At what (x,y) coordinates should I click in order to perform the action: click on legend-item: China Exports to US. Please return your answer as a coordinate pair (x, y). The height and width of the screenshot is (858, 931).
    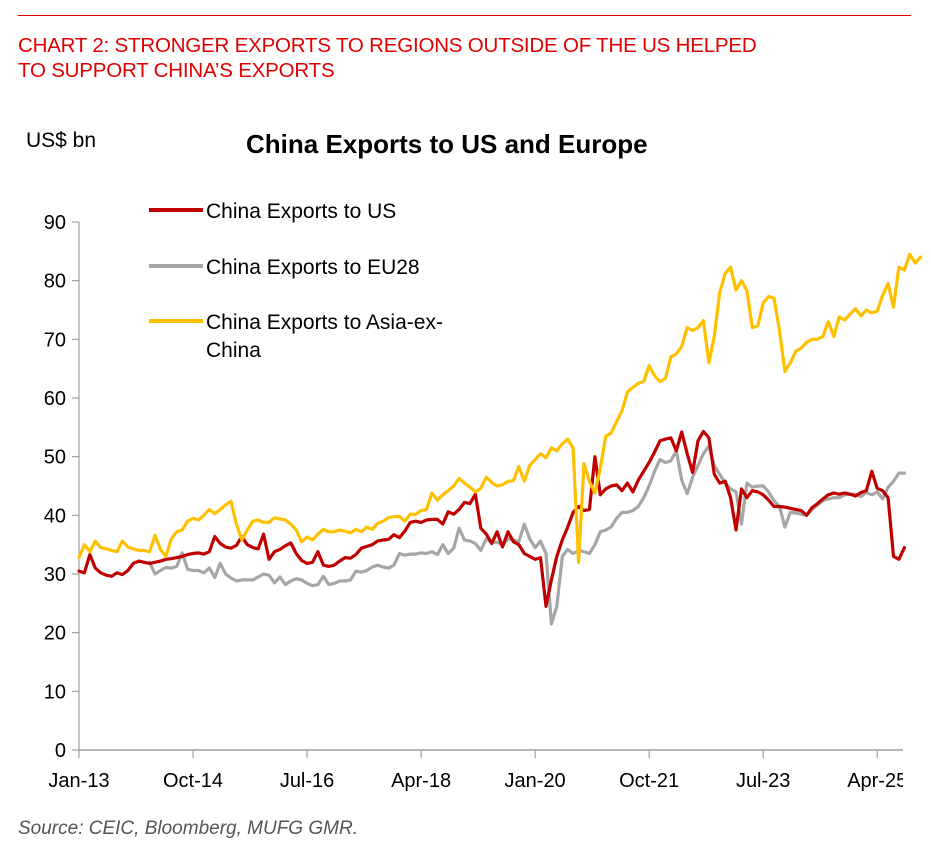
    Looking at the image, I should click on (272, 211).